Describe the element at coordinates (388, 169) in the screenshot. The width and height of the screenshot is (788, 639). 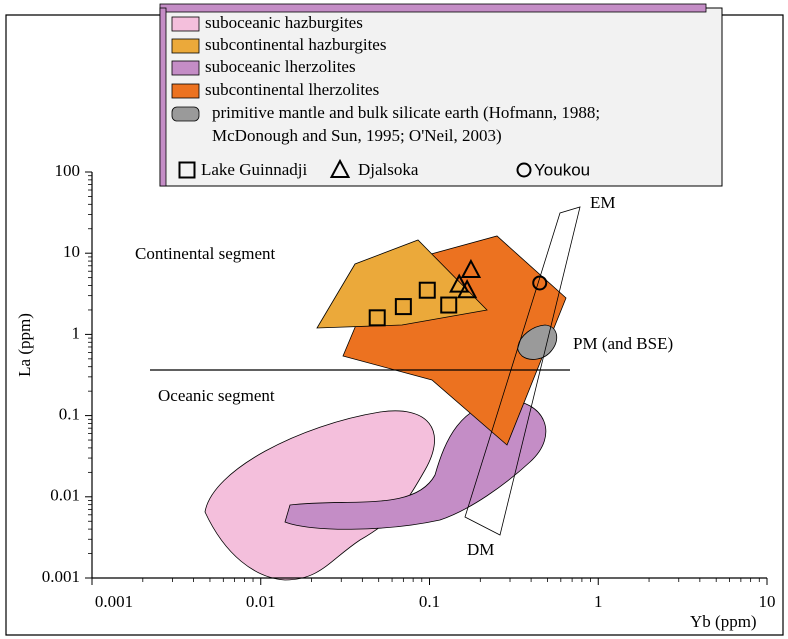
I see `legend-label: Djalsoka` at that location.